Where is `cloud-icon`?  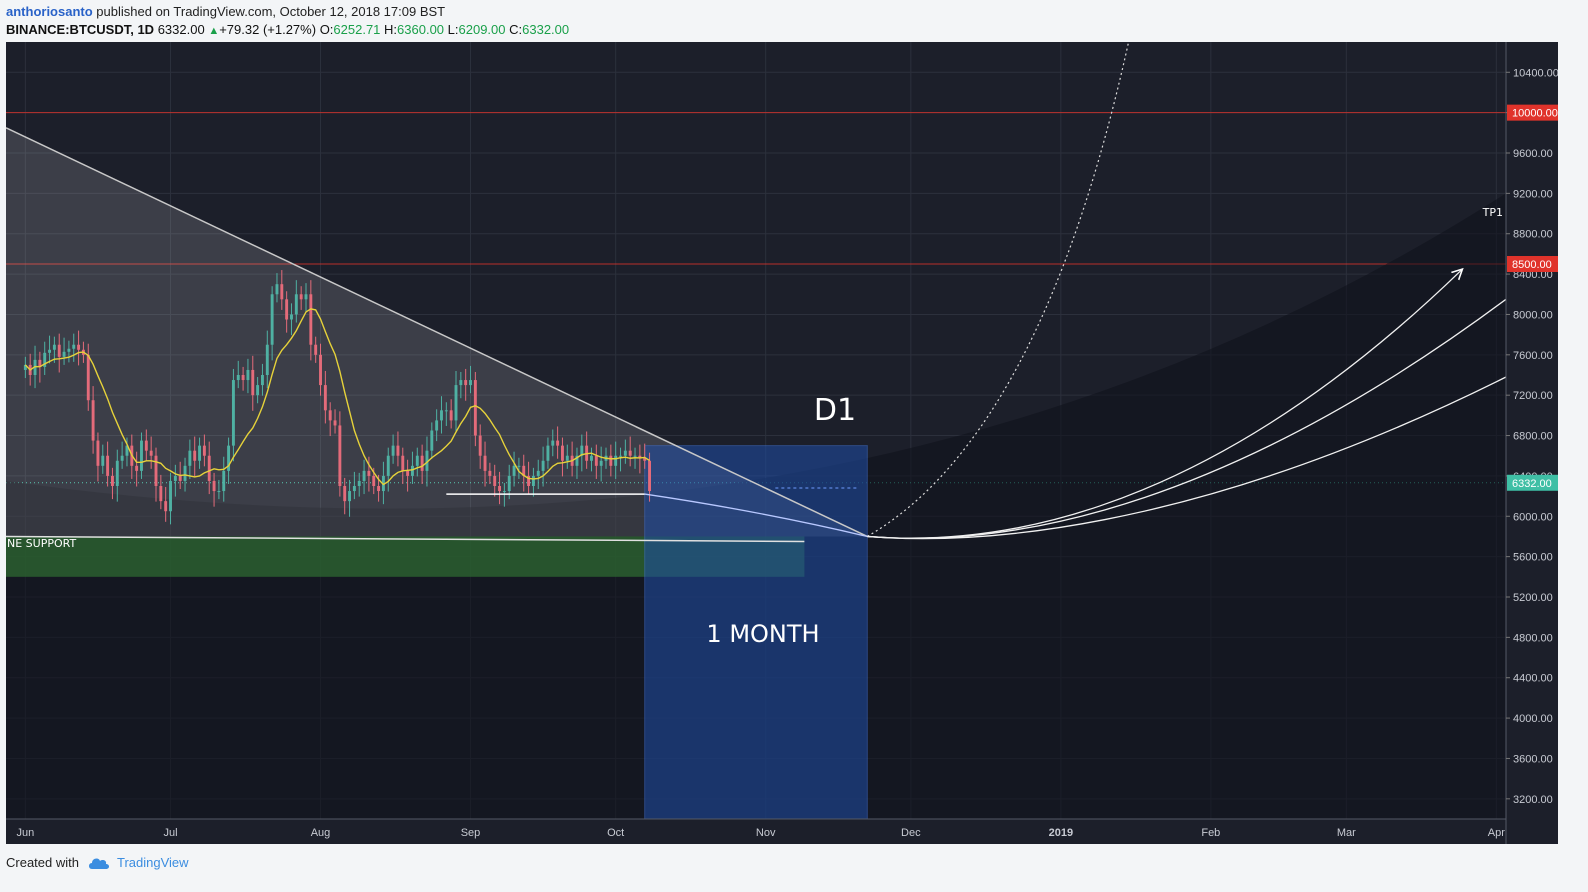
cloud-icon is located at coordinates (98, 863).